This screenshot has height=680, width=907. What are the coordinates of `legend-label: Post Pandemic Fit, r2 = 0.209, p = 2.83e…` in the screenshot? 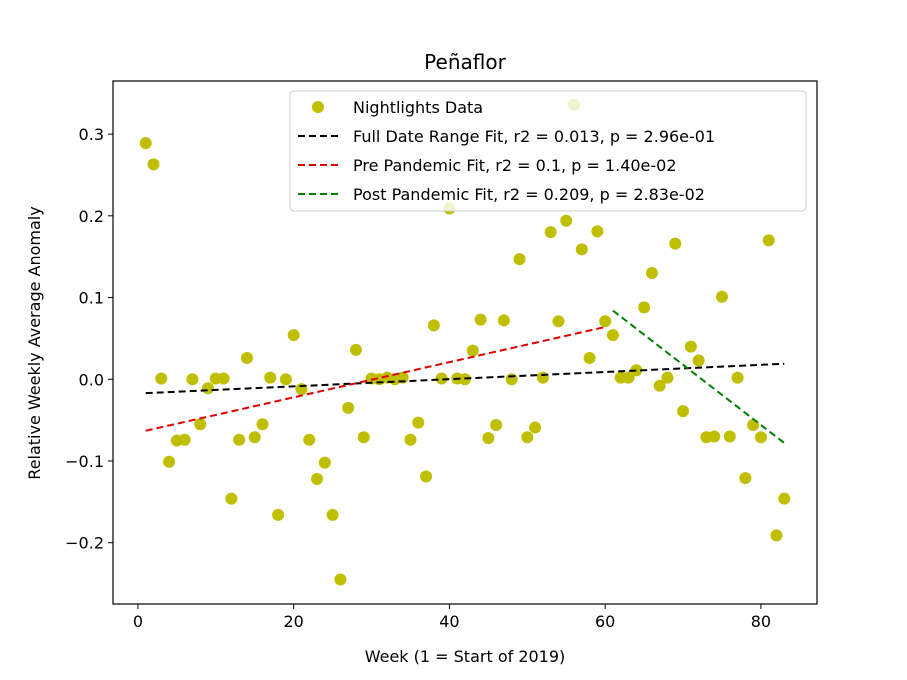 It's located at (529, 194).